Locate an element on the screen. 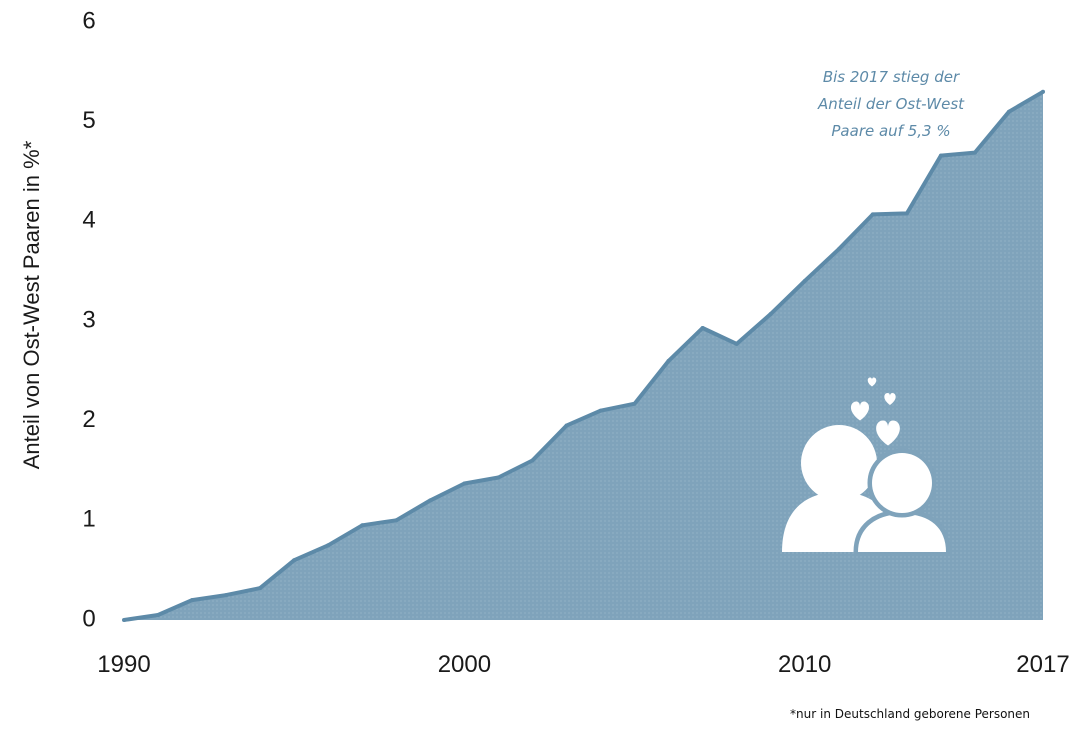  data-point-2008 is located at coordinates (736, 343).